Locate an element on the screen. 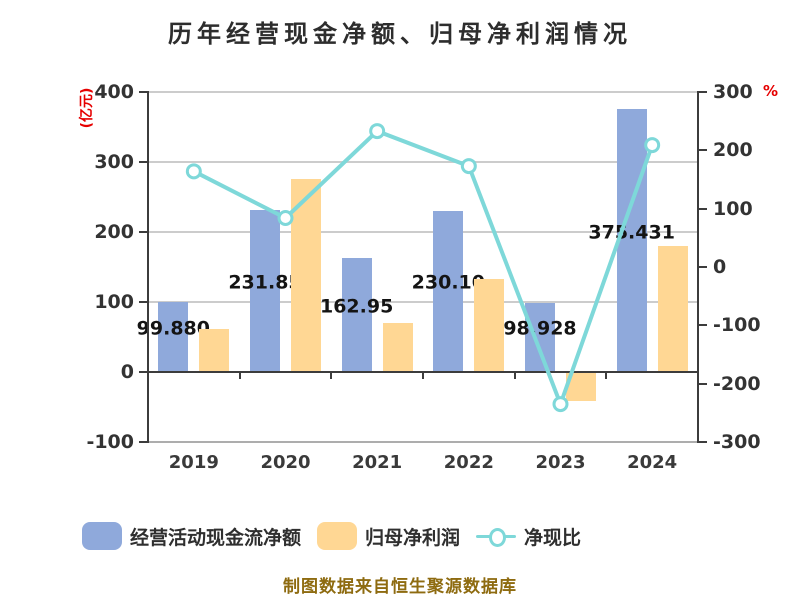 This screenshot has height=600, width=800. chart-title: 历年经营现金净额、归母净利润情况 is located at coordinates (400, 34).